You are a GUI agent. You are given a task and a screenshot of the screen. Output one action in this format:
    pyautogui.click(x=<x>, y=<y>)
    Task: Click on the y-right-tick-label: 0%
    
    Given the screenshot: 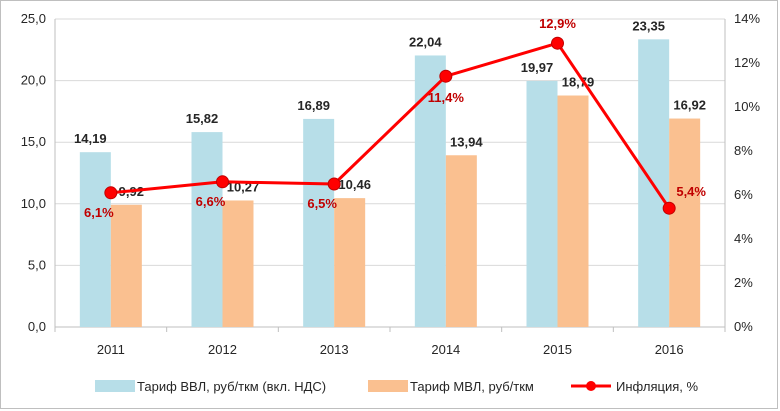 What is the action you would take?
    pyautogui.click(x=743, y=326)
    